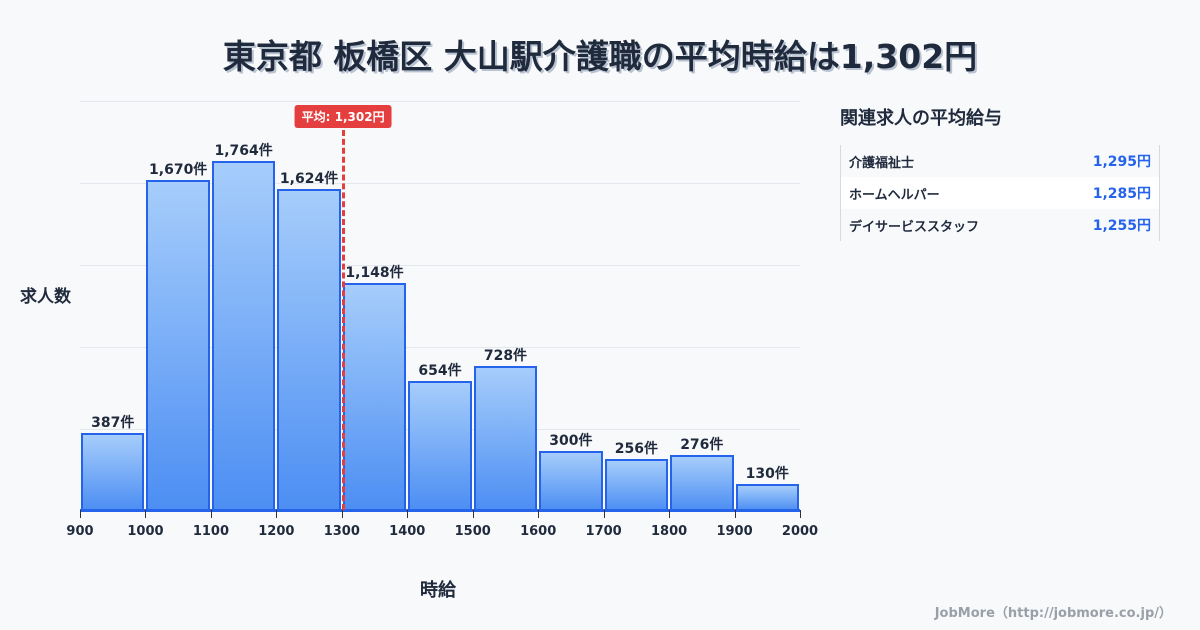 This screenshot has width=1200, height=630. What do you see at coordinates (343, 116) in the screenshot?
I see `average-badge: 平均: 1,302円` at bounding box center [343, 116].